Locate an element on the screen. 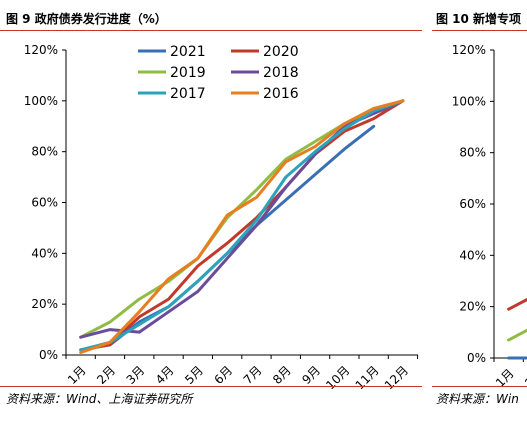 This screenshot has width=527, height=446. chart0-x-tick-label: 1月 is located at coordinates (77, 375).